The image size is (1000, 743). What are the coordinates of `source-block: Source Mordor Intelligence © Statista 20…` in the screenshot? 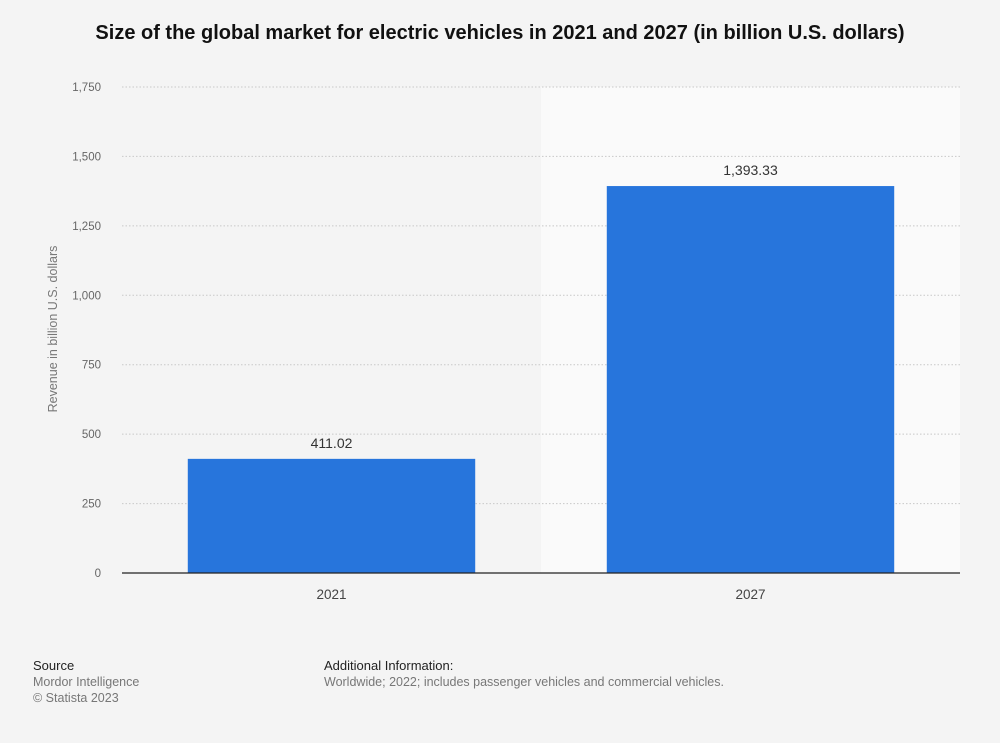 It's located at (86, 682).